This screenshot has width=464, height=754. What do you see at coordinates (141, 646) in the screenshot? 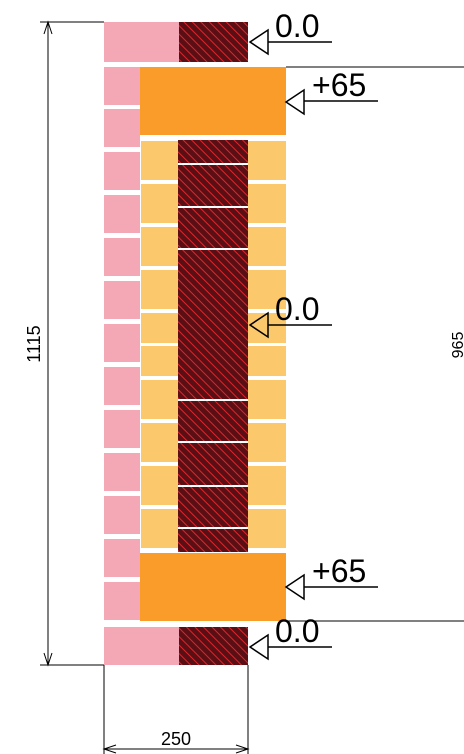
I see `pink-brick-cap-bottom` at bounding box center [141, 646].